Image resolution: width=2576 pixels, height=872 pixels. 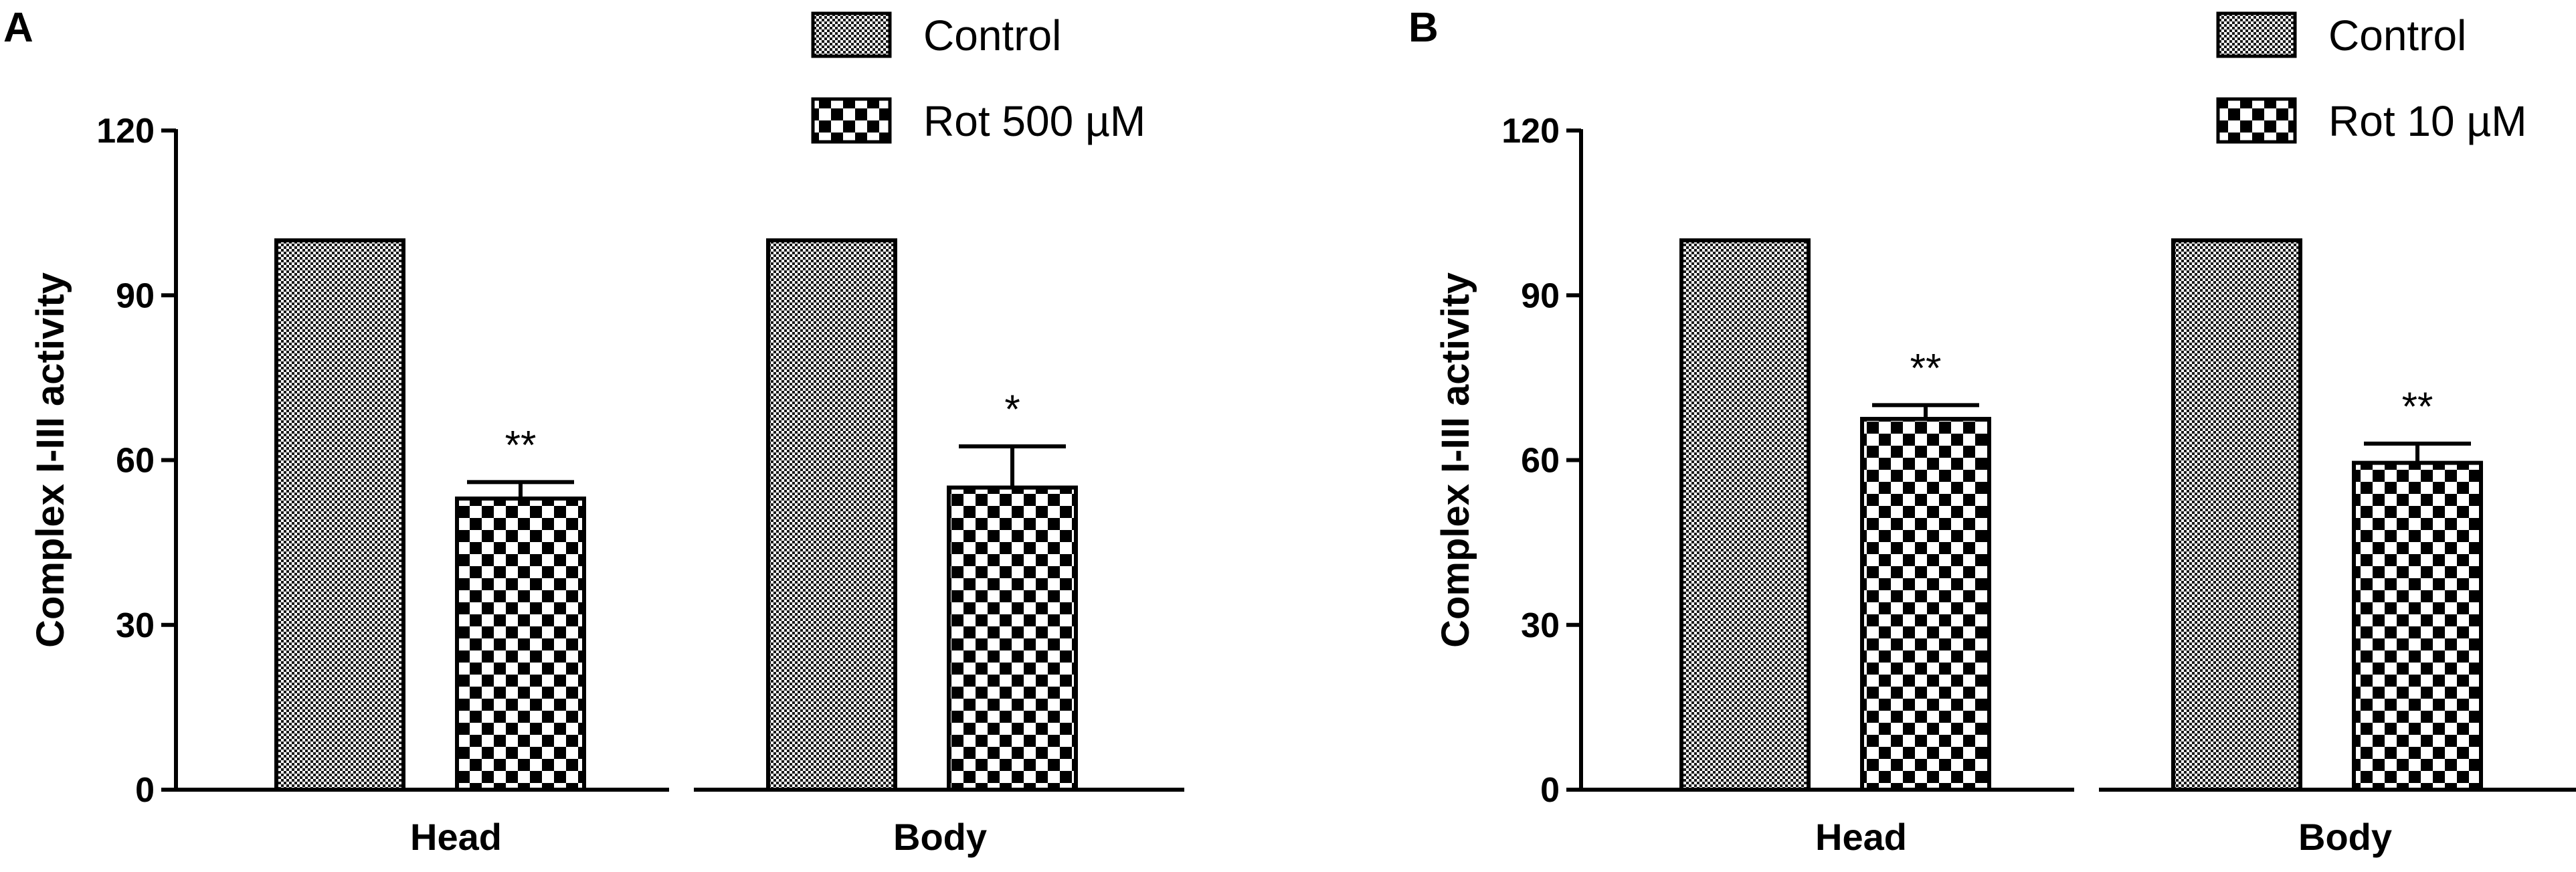 What do you see at coordinates (939, 548) in the screenshot?
I see `group-body: Body *` at bounding box center [939, 548].